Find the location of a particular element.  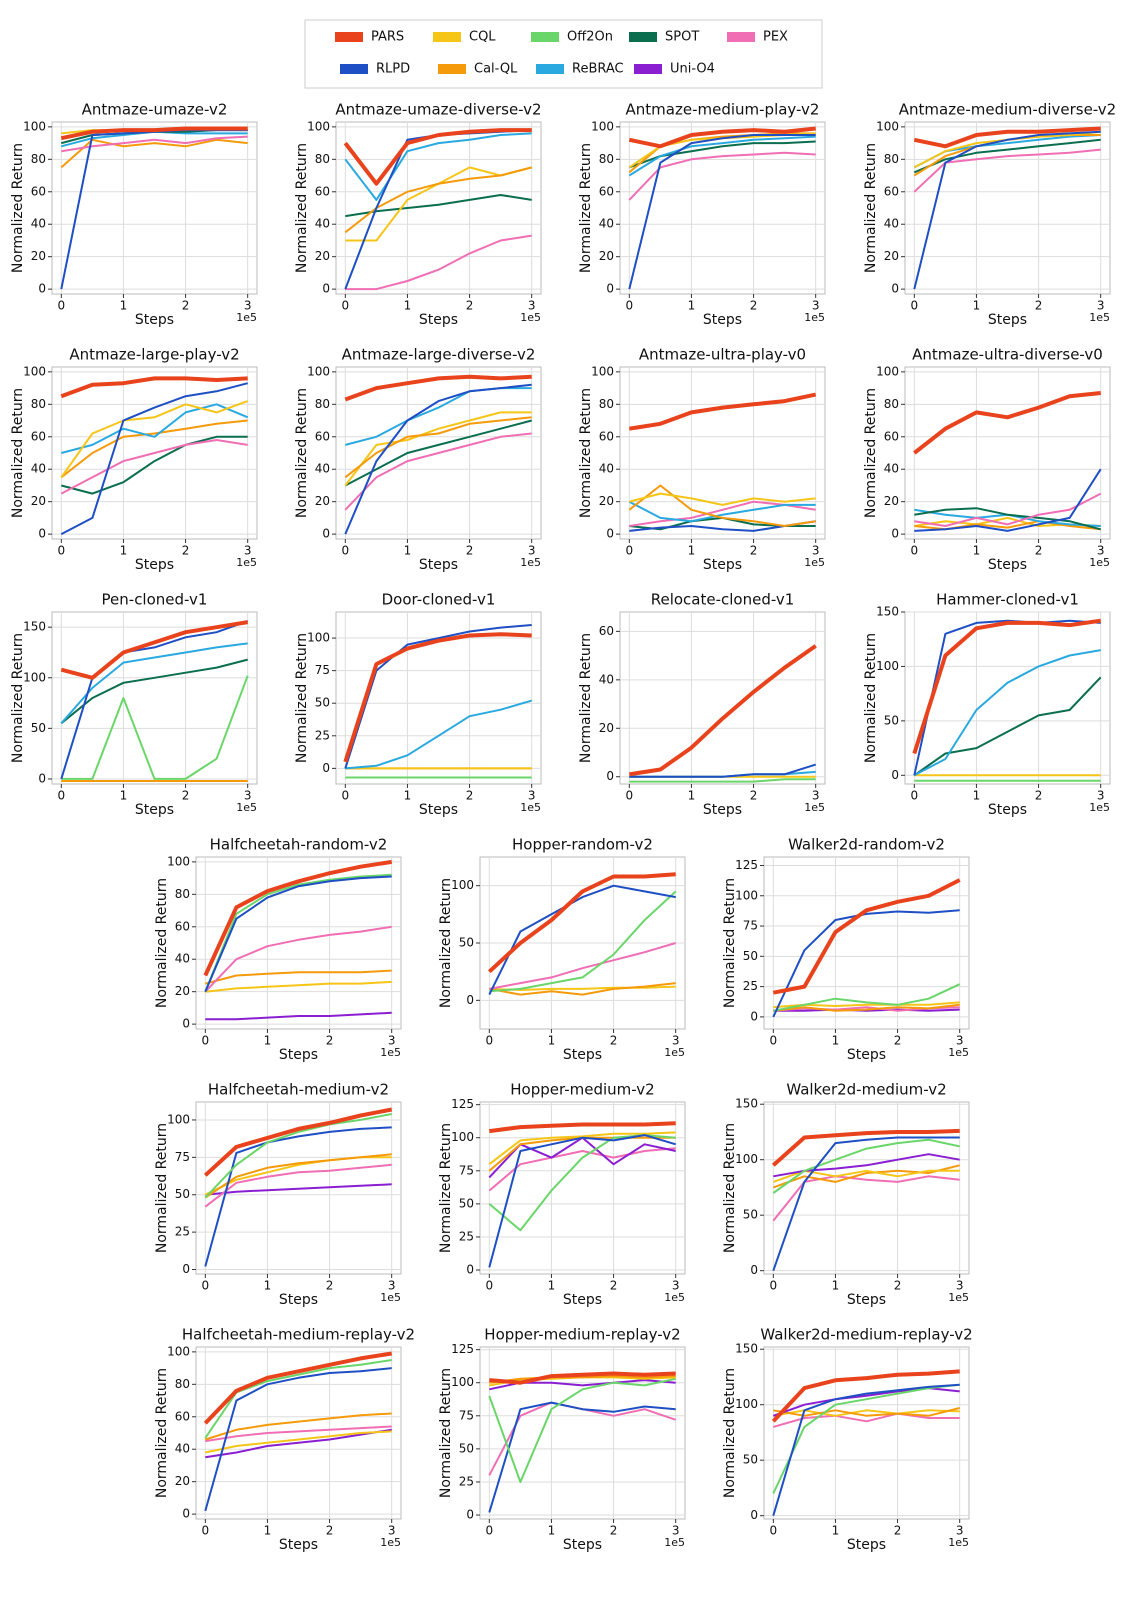

y-tick-label: 20 is located at coordinates (182, 991).